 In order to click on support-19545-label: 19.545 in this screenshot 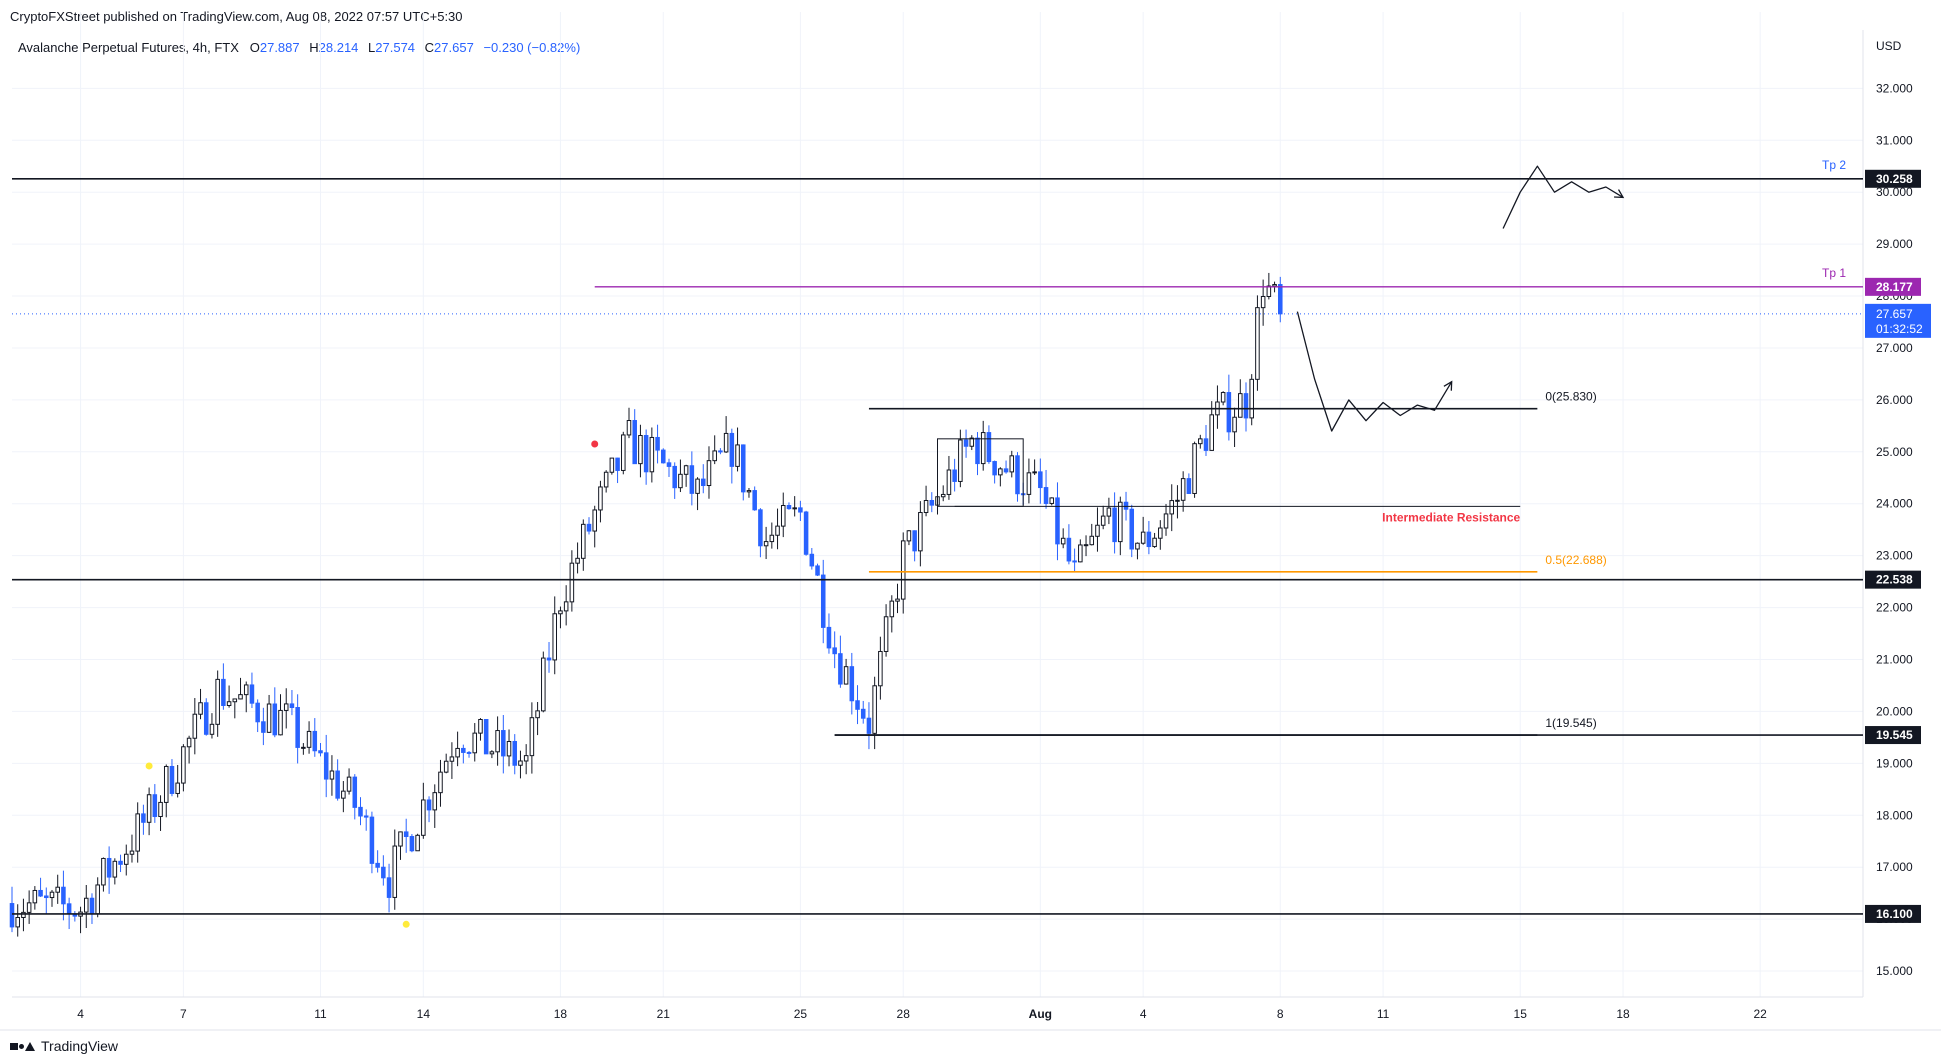, I will do `click(1894, 735)`.